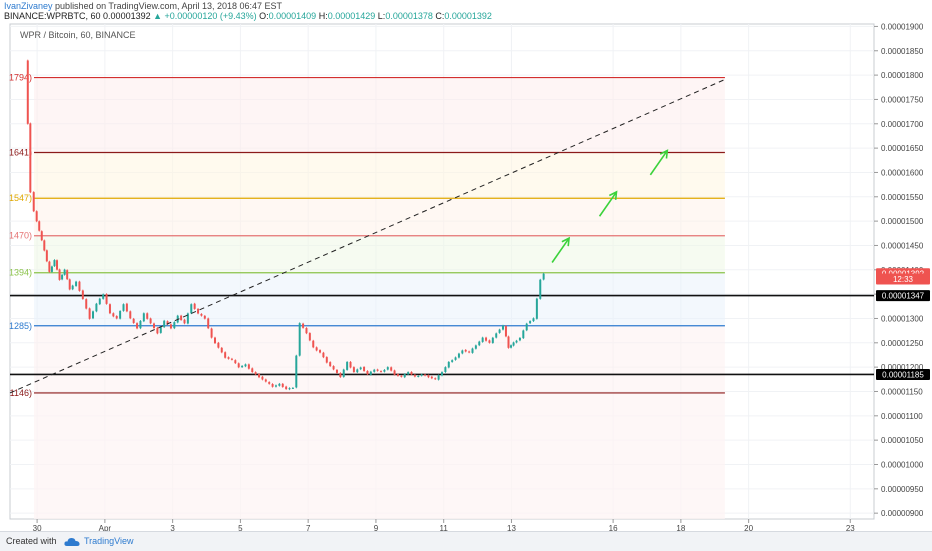 This screenshot has height=551, width=932. What do you see at coordinates (902, 489) in the screenshot?
I see `y-tick-label: 0.00000950` at bounding box center [902, 489].